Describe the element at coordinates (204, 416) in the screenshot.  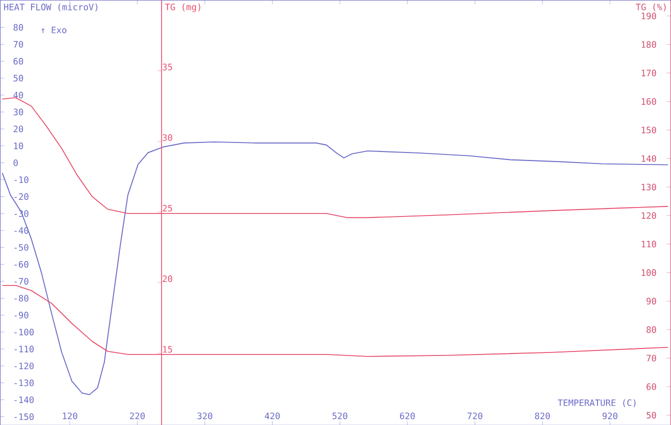
I see `x-tick-label: 320` at that location.